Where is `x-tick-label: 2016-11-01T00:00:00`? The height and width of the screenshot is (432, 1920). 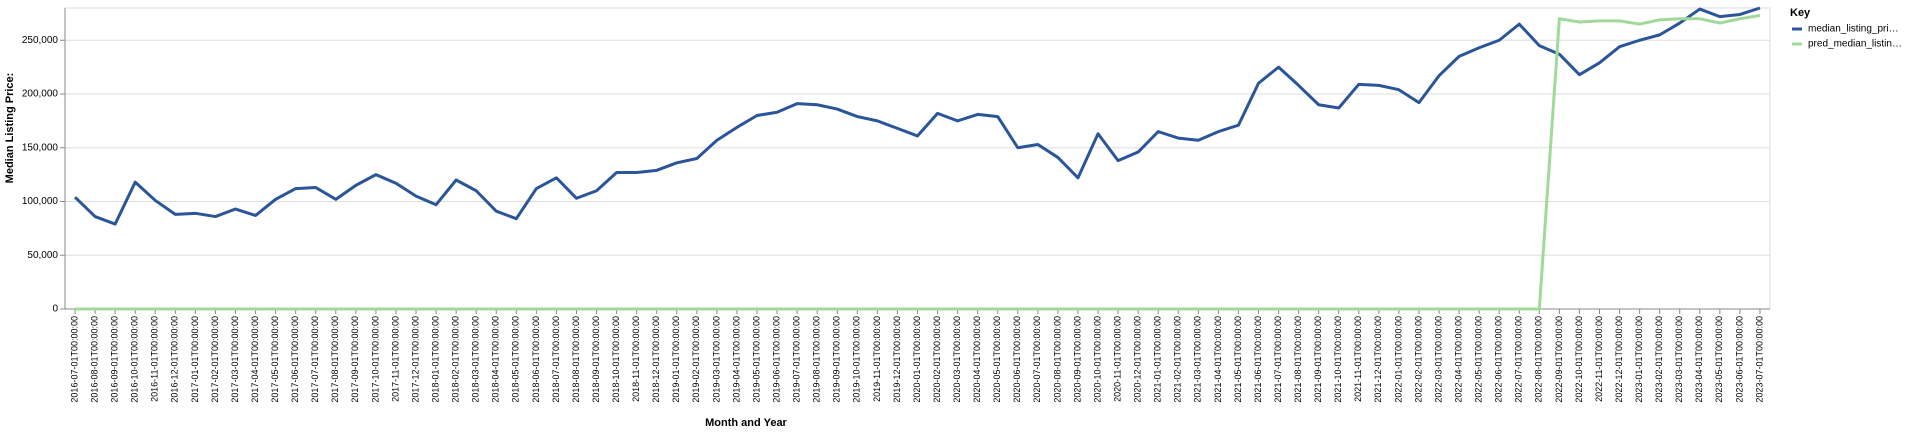
x-tick-label: 2016-11-01T00:00:00 is located at coordinates (155, 359).